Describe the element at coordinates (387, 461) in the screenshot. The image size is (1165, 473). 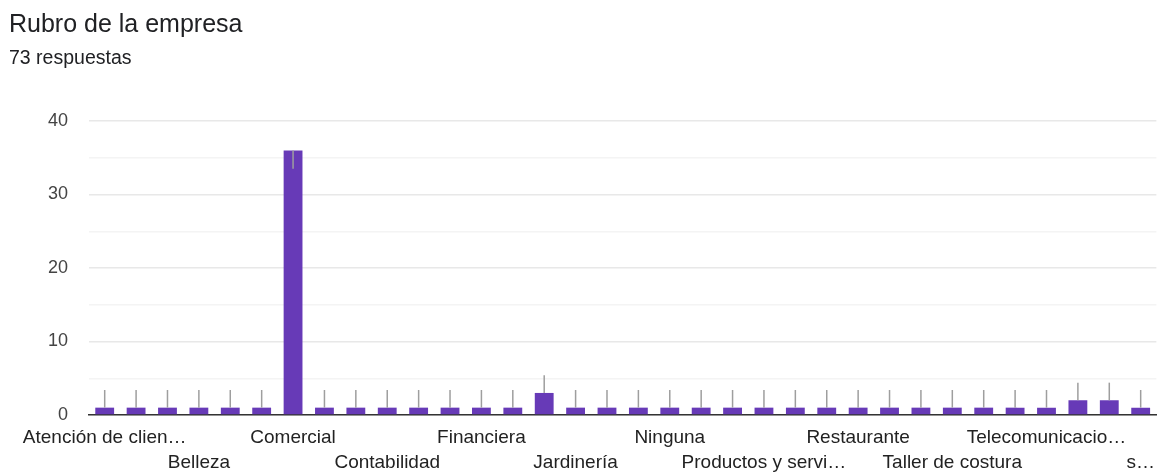
I see `x-tick-label: Contabilidad` at that location.